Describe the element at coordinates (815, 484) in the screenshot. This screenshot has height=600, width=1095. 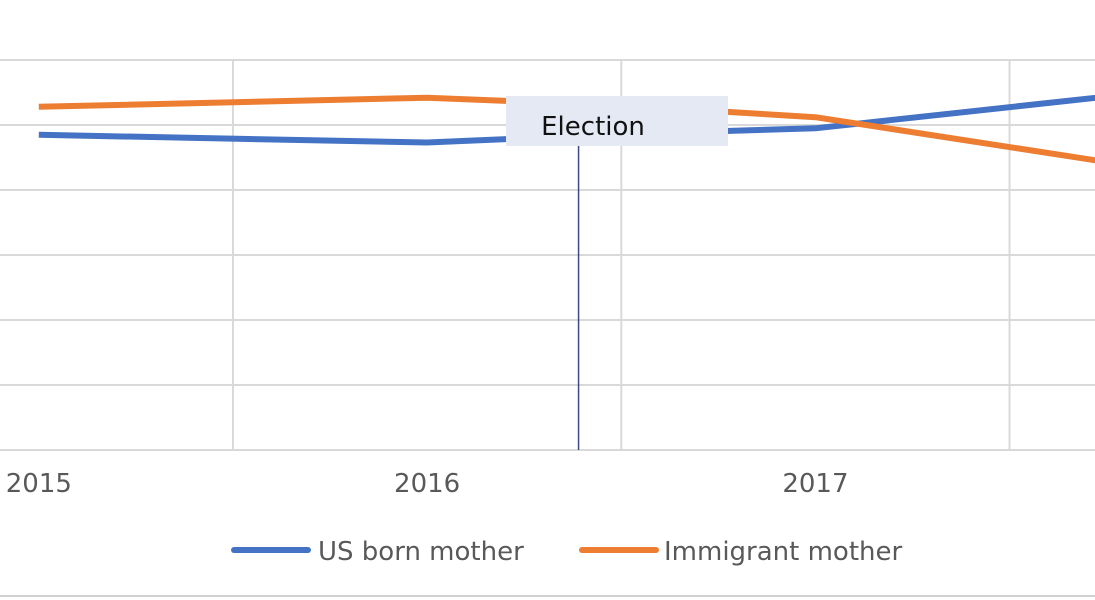
I see `x-tick-label: 2017` at that location.